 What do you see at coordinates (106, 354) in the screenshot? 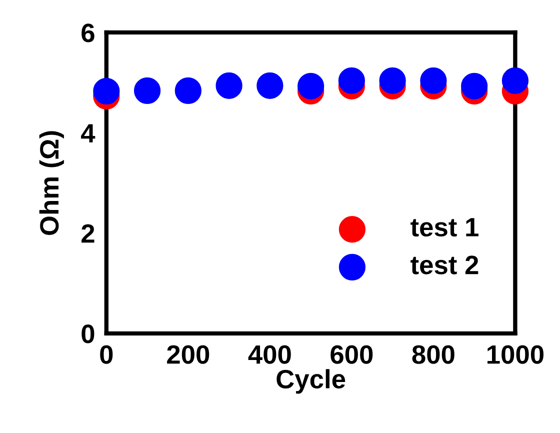
I see `x-tick-label: 0` at bounding box center [106, 354].